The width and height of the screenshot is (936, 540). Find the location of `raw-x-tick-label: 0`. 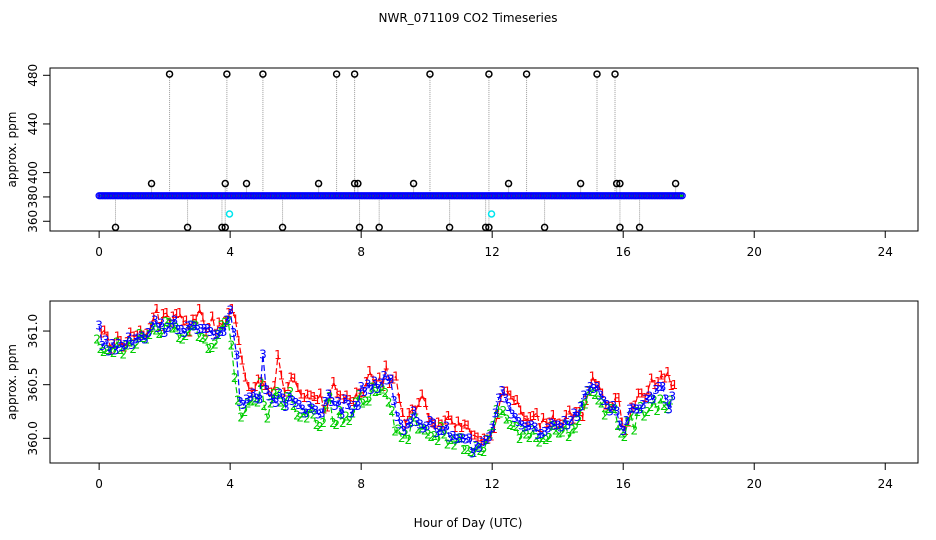

raw-x-tick-label: 0 is located at coordinates (99, 252).